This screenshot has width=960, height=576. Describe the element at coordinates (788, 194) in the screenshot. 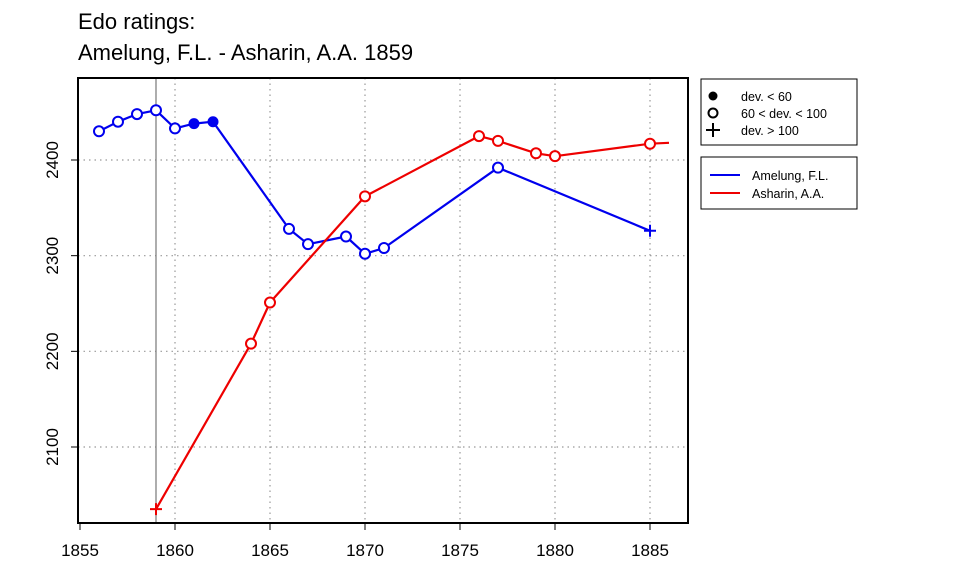

I see `legend-label-asharin: Asharin, A.A.` at that location.